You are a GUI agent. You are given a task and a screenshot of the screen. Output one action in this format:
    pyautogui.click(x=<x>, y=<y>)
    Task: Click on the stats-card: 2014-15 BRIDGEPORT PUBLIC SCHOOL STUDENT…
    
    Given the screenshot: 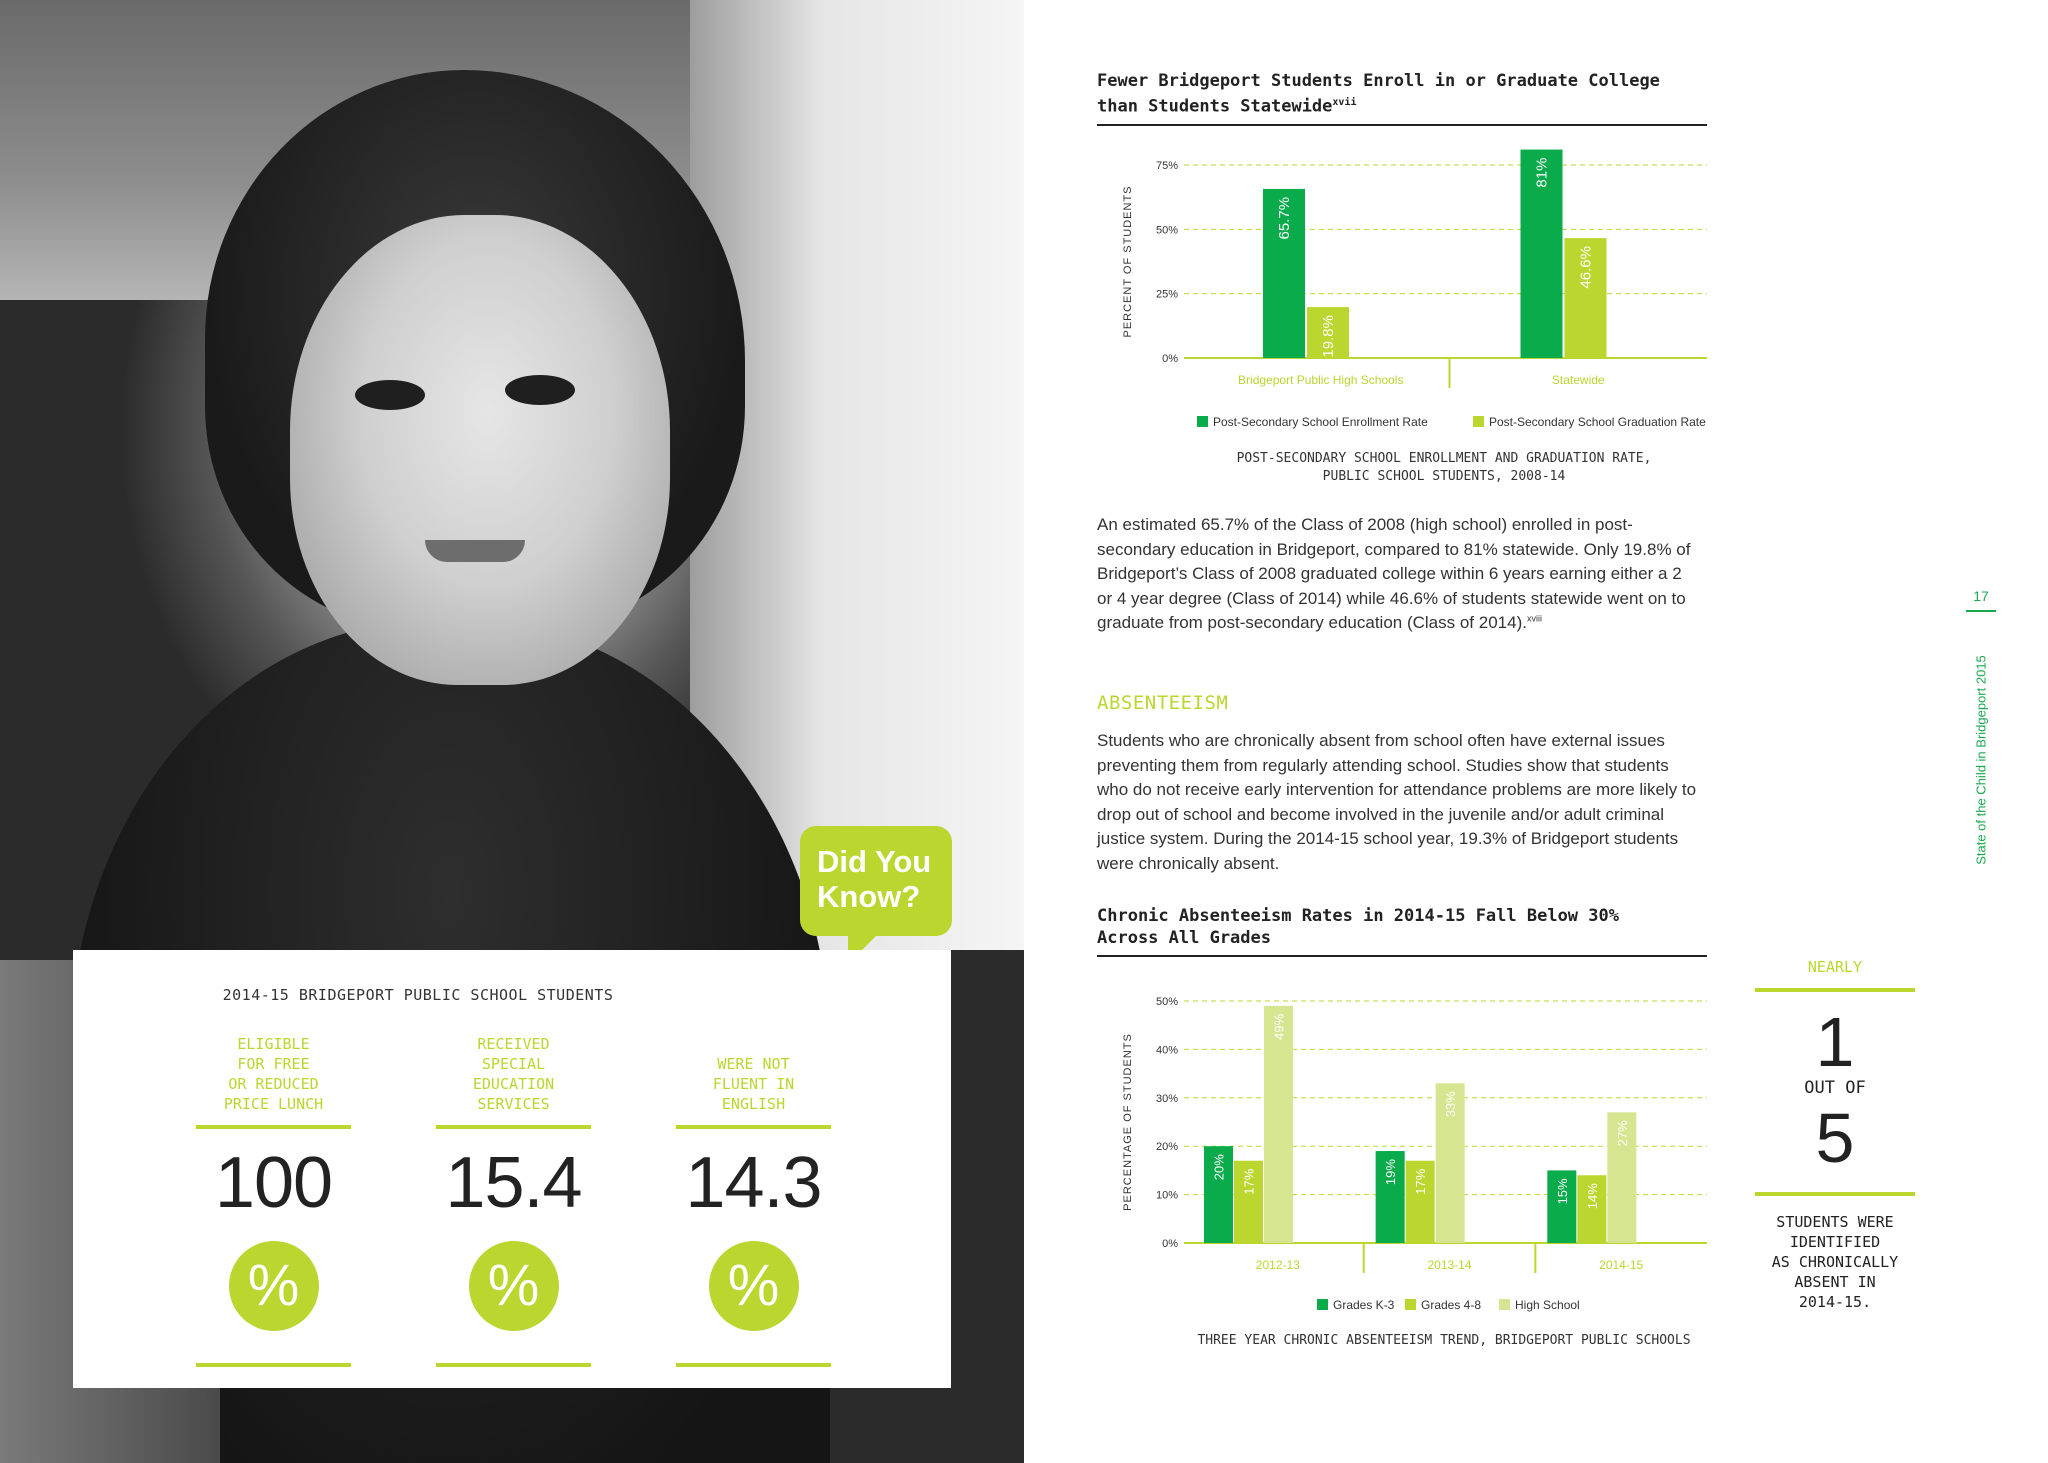 What is the action you would take?
    pyautogui.click(x=512, y=1169)
    